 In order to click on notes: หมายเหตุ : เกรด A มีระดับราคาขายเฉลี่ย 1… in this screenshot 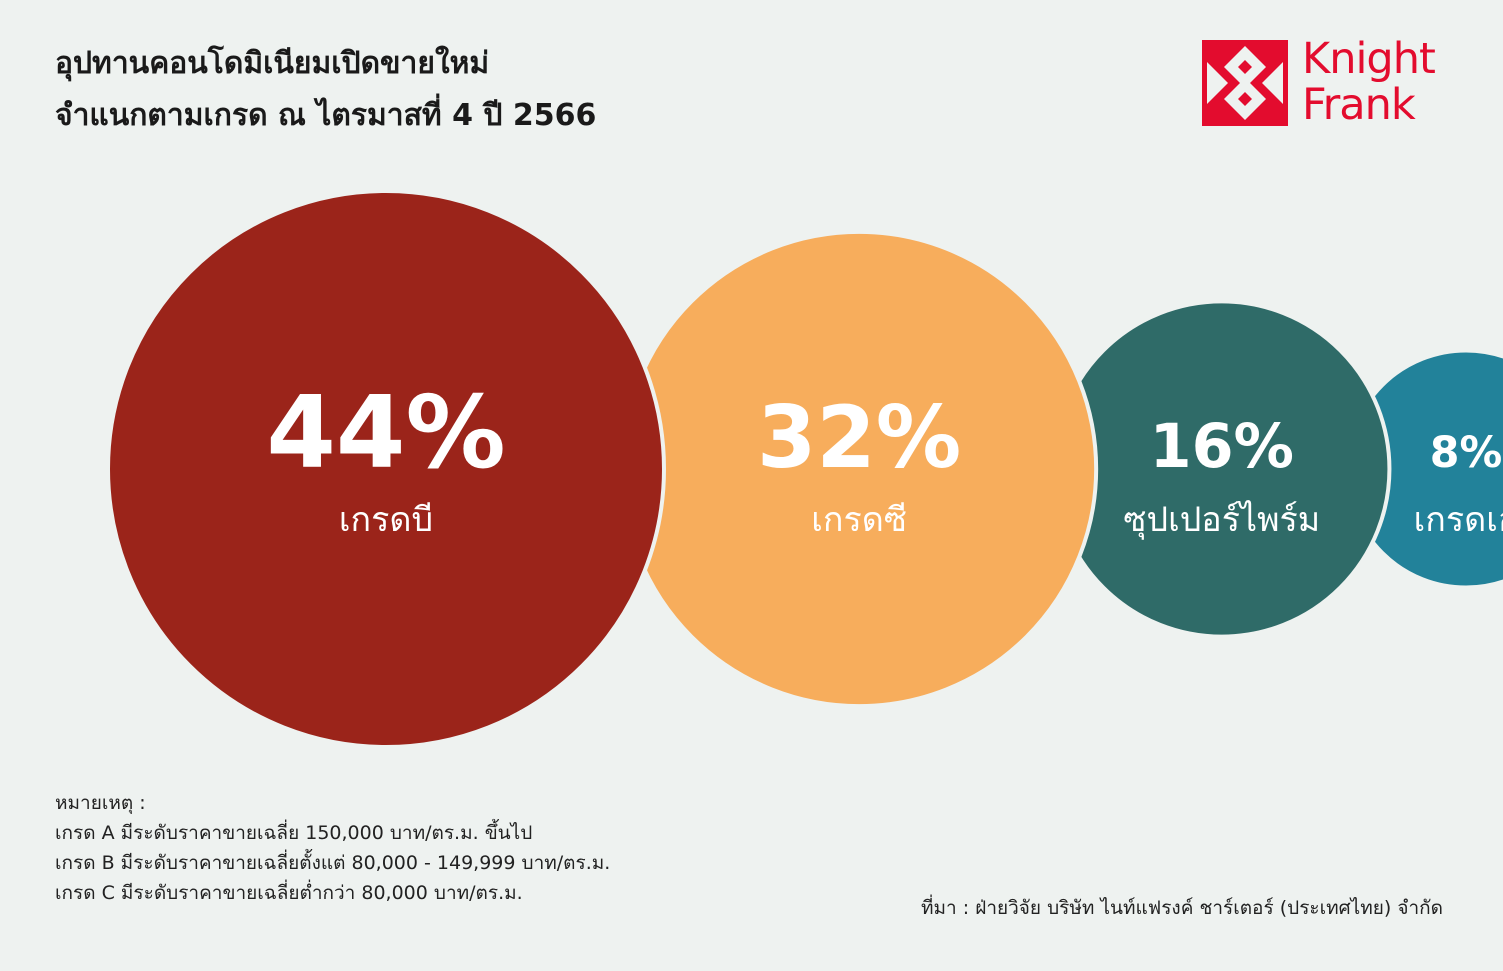, I will do `click(332, 848)`.